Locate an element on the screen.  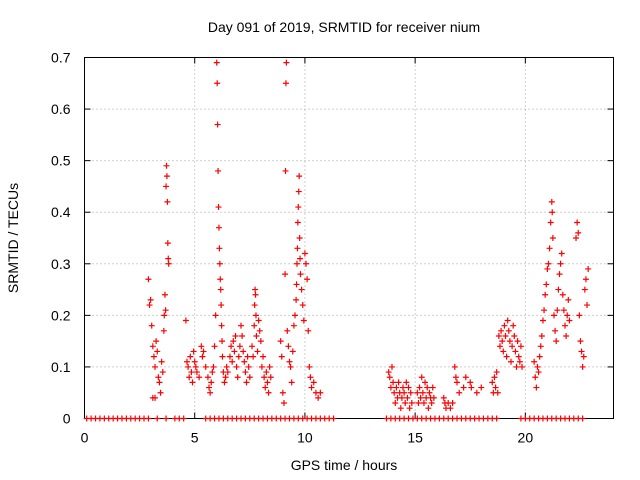
y-tick-label: 0.4 is located at coordinates (61, 212).